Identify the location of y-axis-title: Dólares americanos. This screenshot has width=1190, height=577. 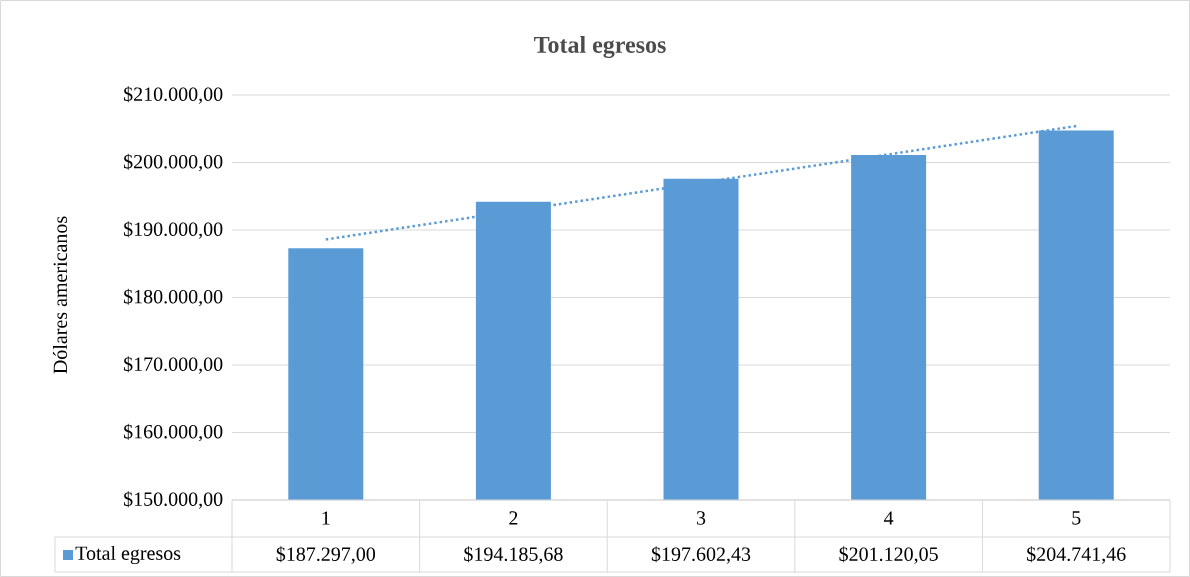
(60, 295).